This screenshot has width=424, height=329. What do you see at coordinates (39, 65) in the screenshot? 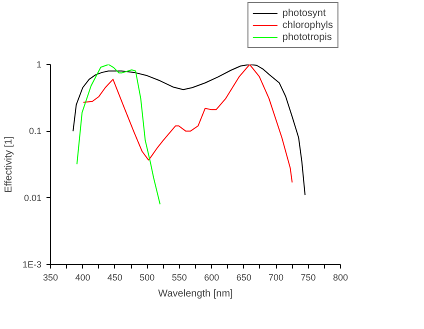
I see `y-tick-label: 1` at bounding box center [39, 65].